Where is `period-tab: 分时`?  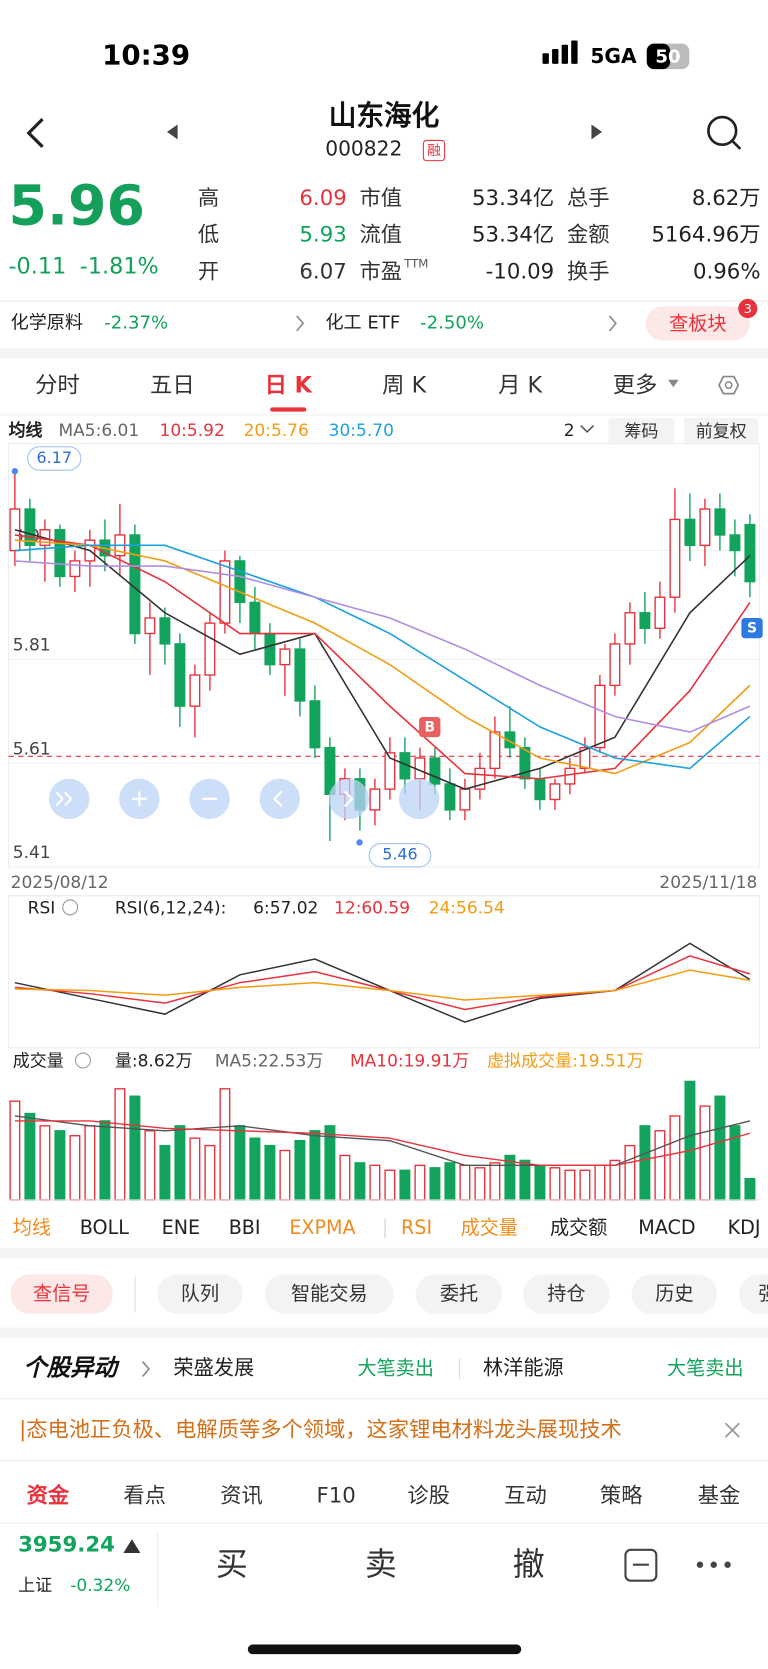 period-tab: 分时 is located at coordinates (57, 386).